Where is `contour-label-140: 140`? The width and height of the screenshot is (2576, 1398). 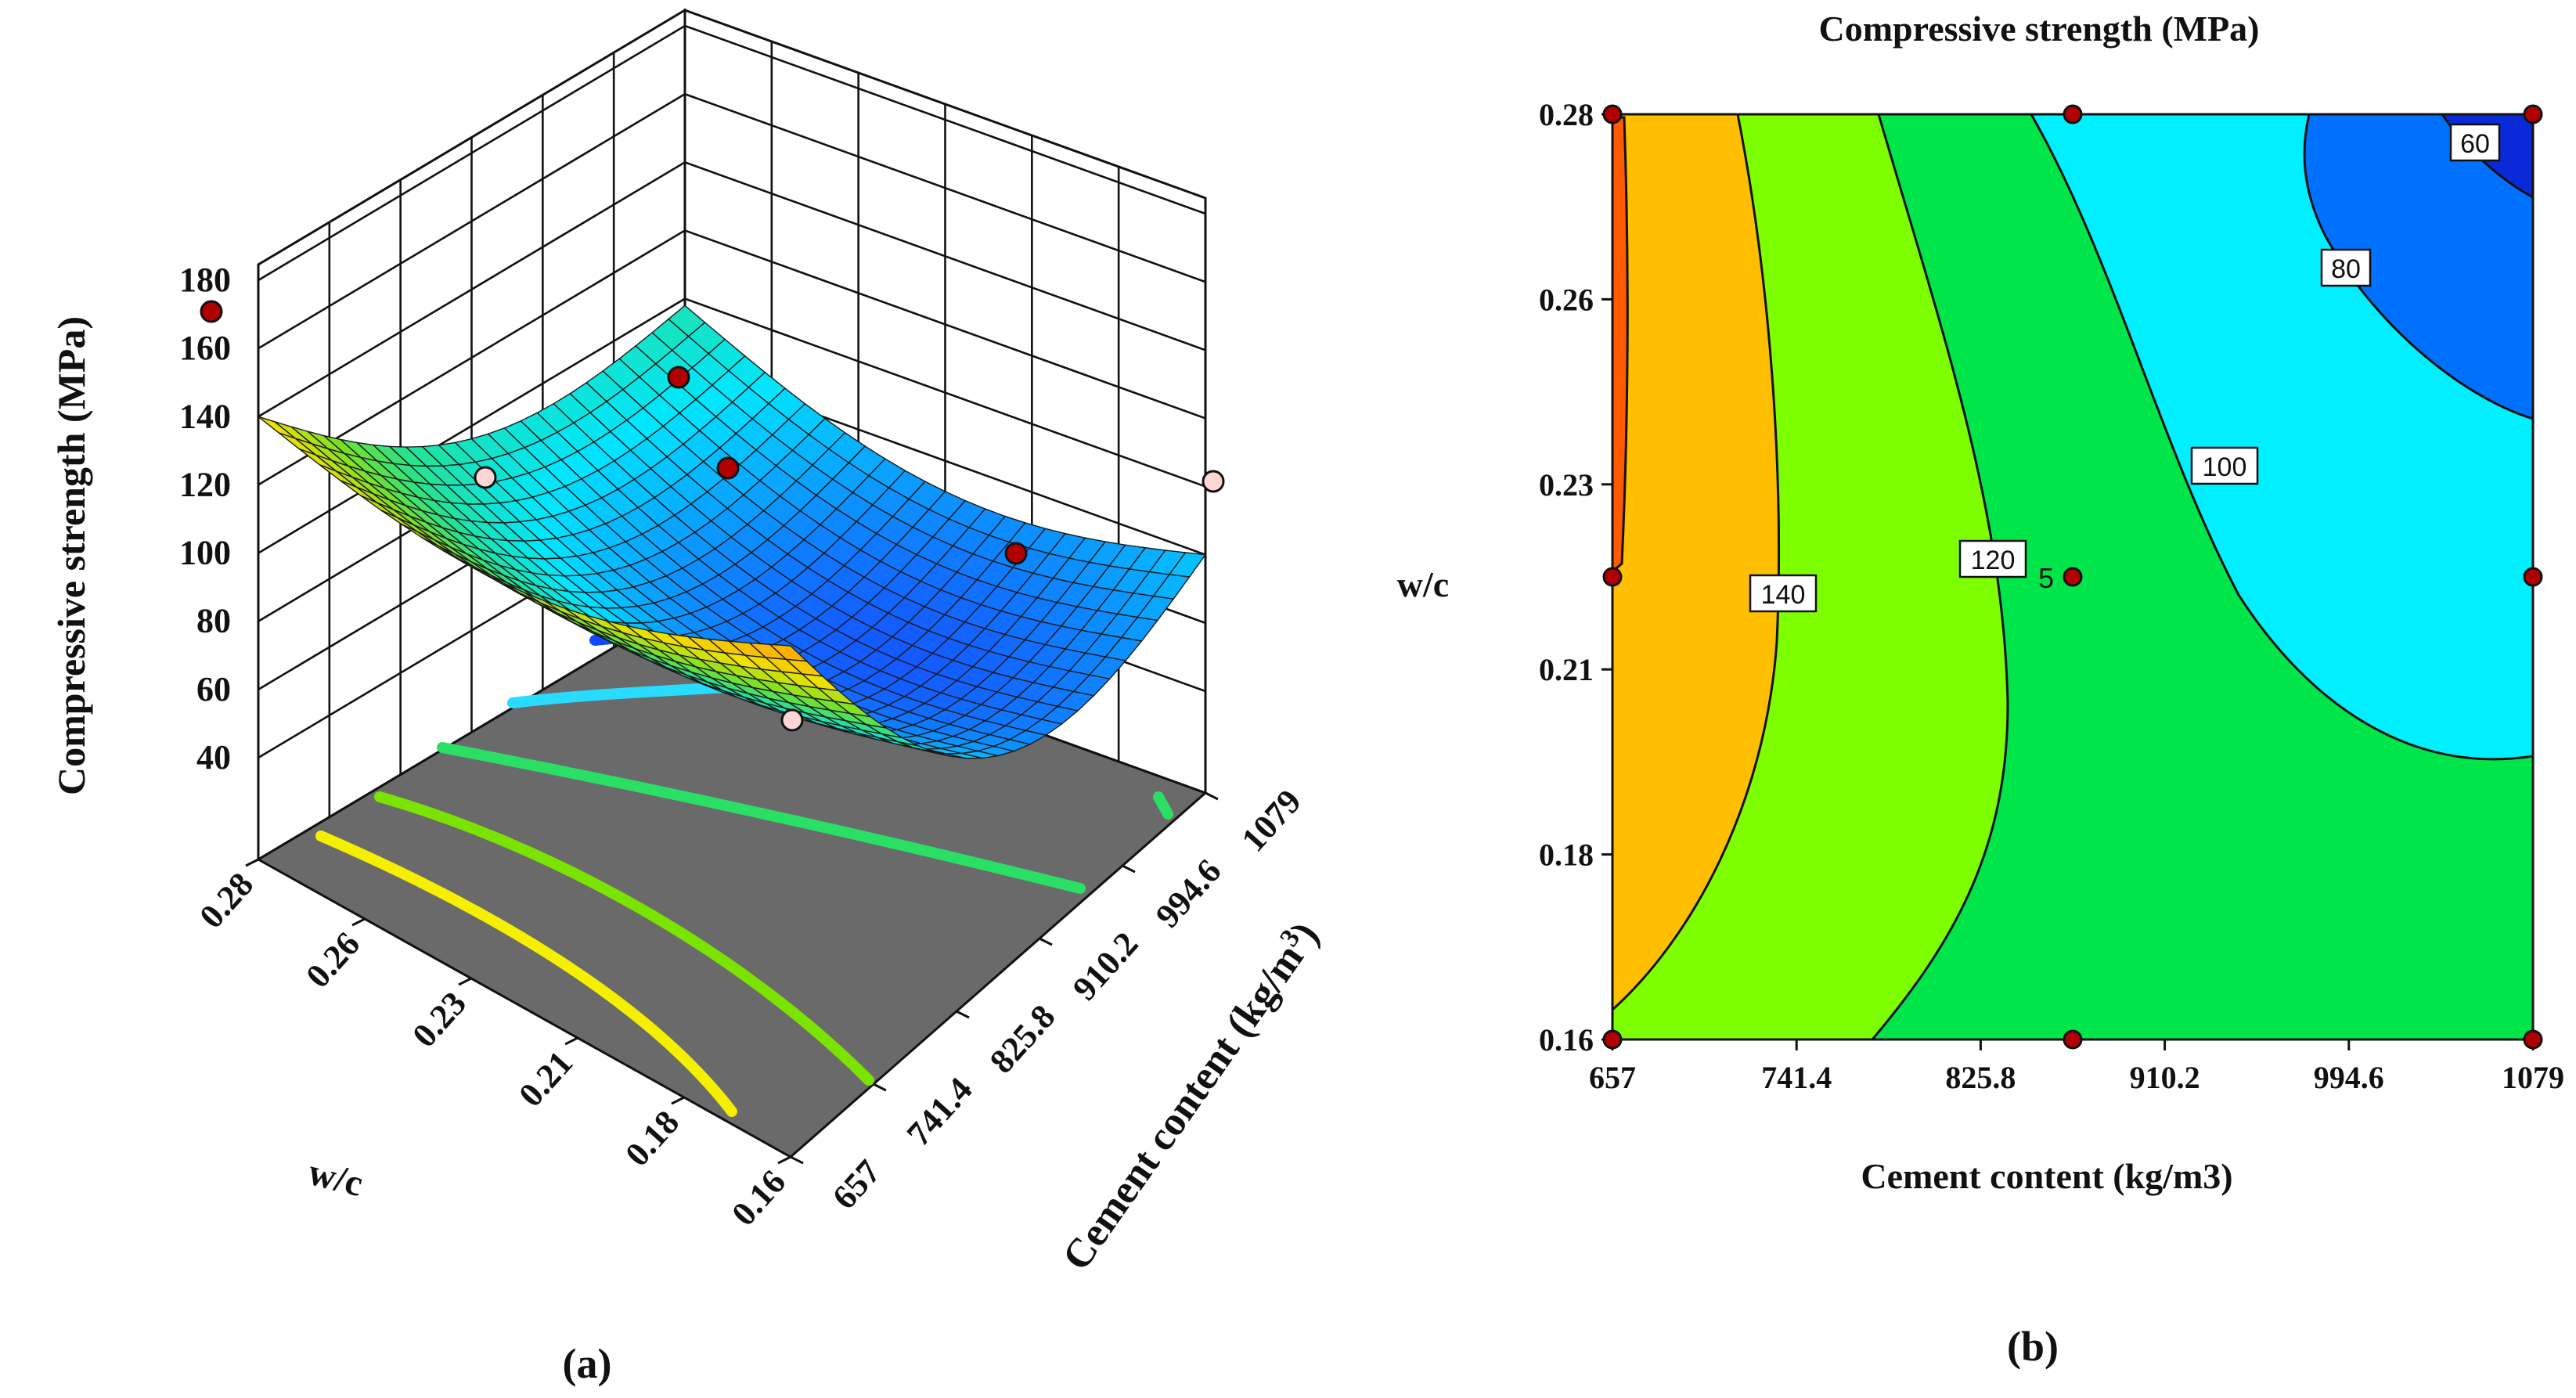 contour-label-140: 140 is located at coordinates (1783, 595).